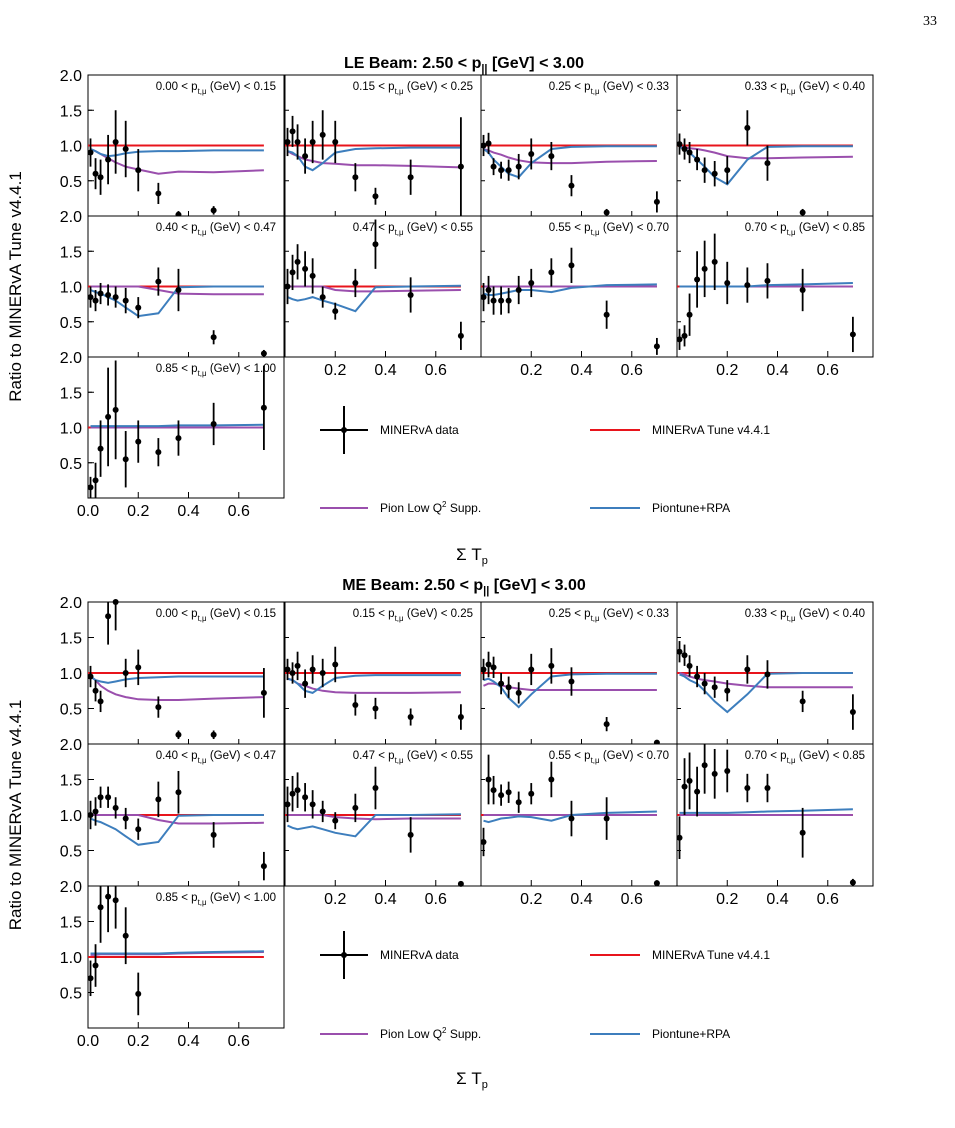 The width and height of the screenshot is (955, 1128). Describe the element at coordinates (711, 955) in the screenshot. I see `legend-tune-label: MINERvA Tune v4.4.1` at that location.